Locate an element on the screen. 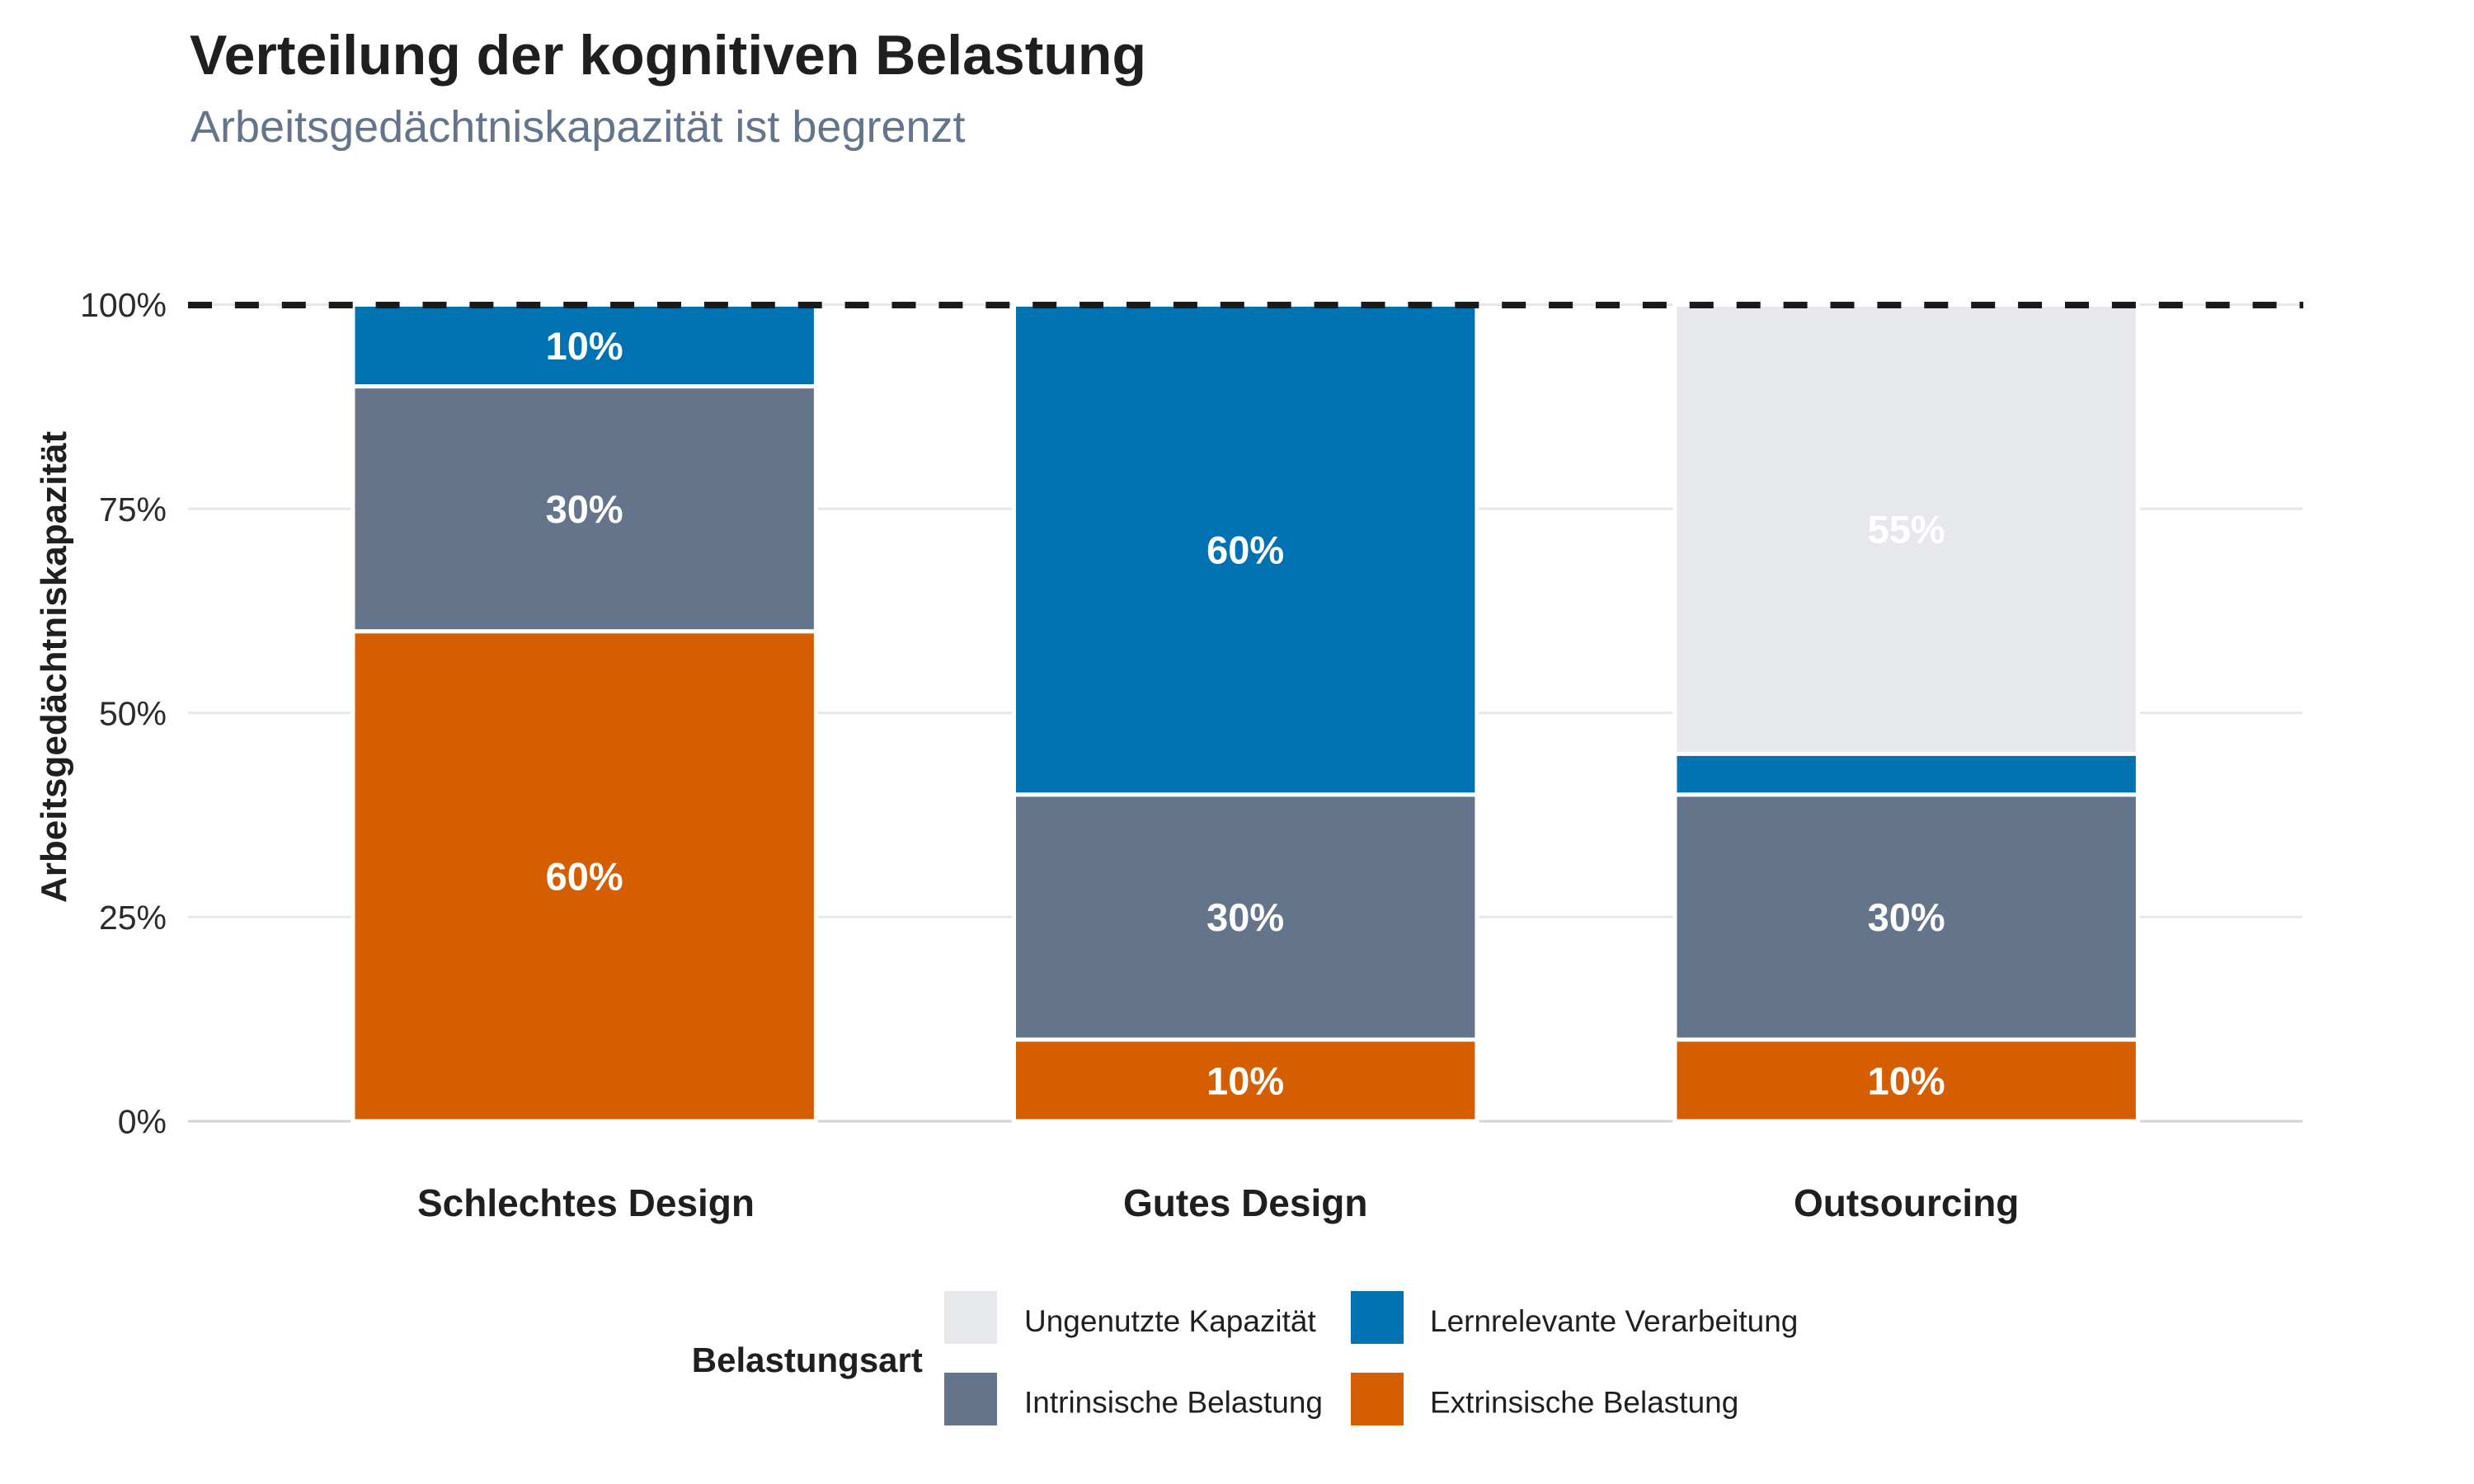 The image size is (2474, 1484). svg-text:Arbeitsgedächtniskapazität ist: Arbeitsgedächtniskapazität ist begrenzt is located at coordinates (578, 127).